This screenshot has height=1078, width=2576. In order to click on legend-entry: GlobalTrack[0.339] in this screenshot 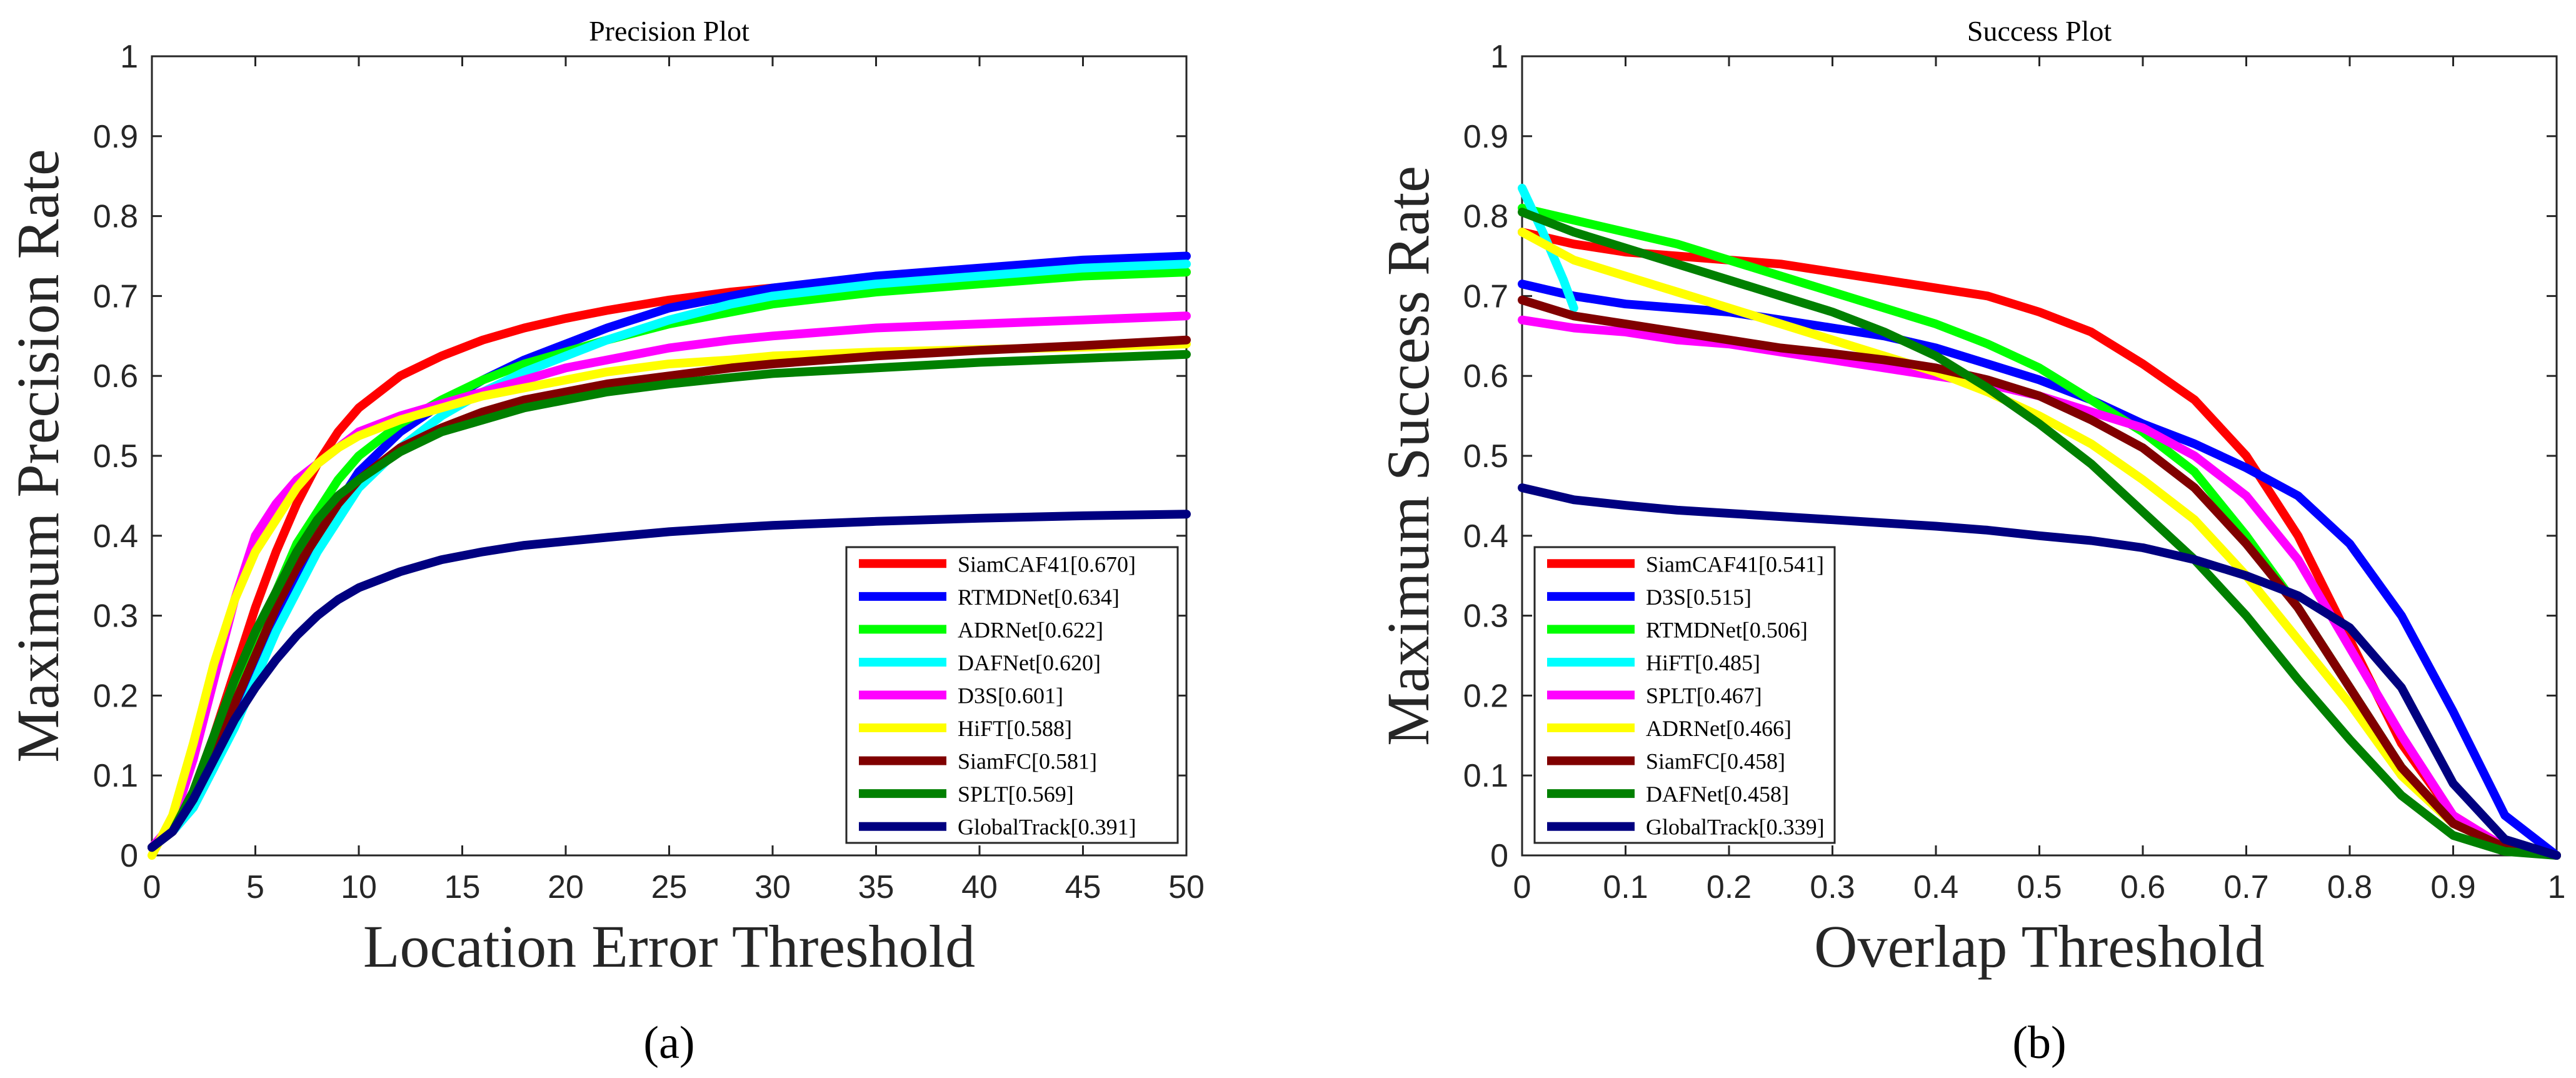, I will do `click(1735, 827)`.